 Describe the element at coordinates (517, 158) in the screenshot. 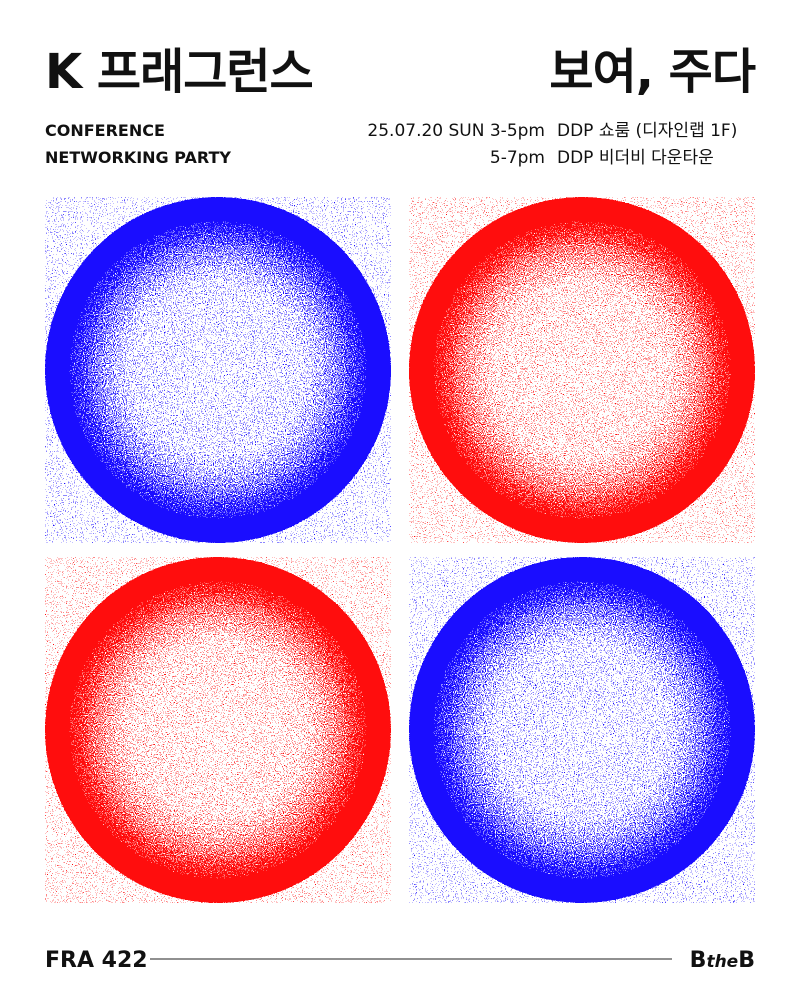

I see `event-time: 5-7pm` at that location.